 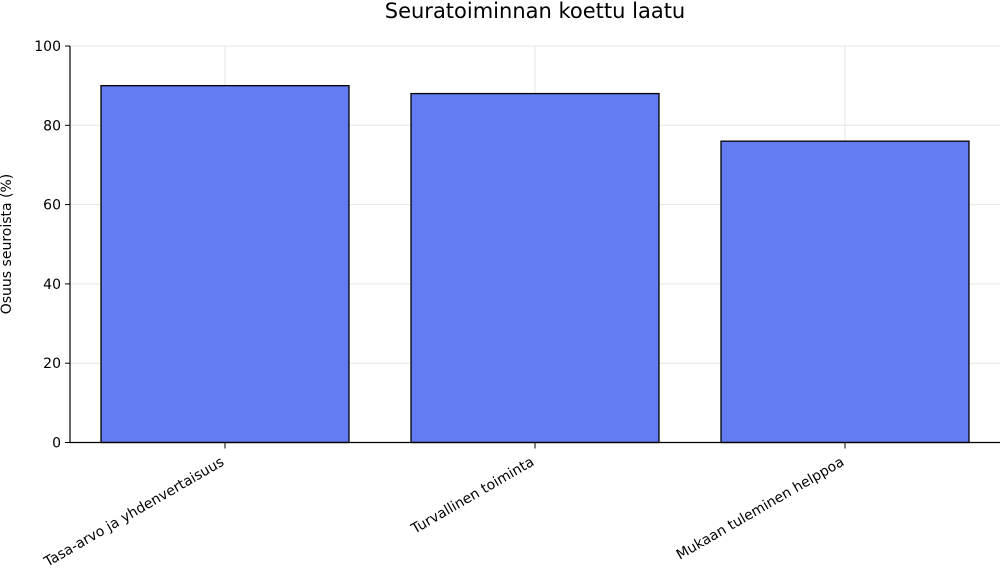 I want to click on y-tick-label: 60, so click(x=52, y=206).